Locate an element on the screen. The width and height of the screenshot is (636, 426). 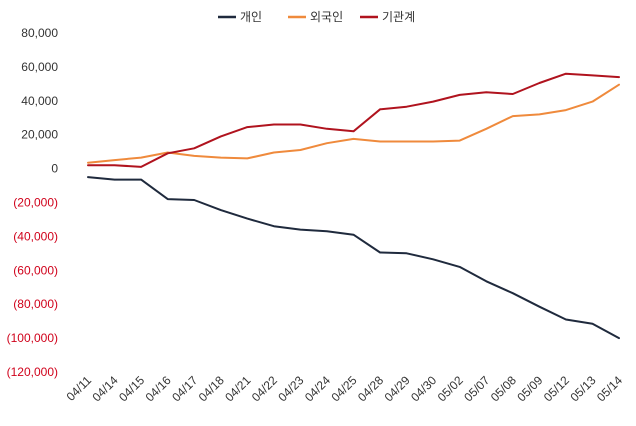
y-tick-label: (120,000) is located at coordinates (32, 372).